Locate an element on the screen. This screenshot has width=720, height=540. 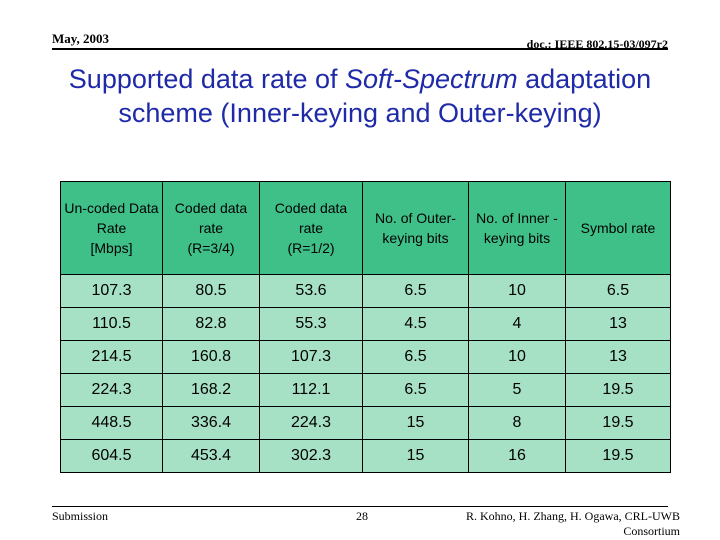
table-cell: 8 is located at coordinates (517, 423).